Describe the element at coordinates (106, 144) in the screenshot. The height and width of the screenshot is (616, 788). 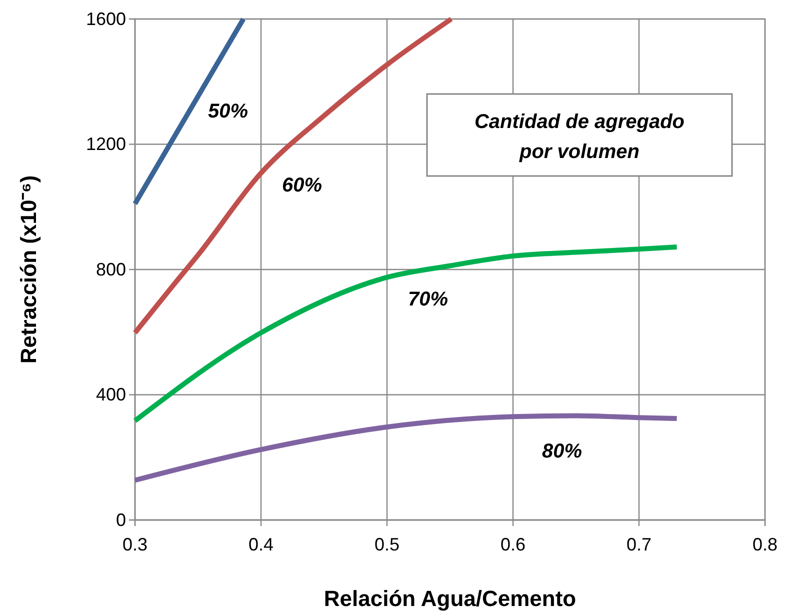
I see `y-tick-label: 1200` at that location.